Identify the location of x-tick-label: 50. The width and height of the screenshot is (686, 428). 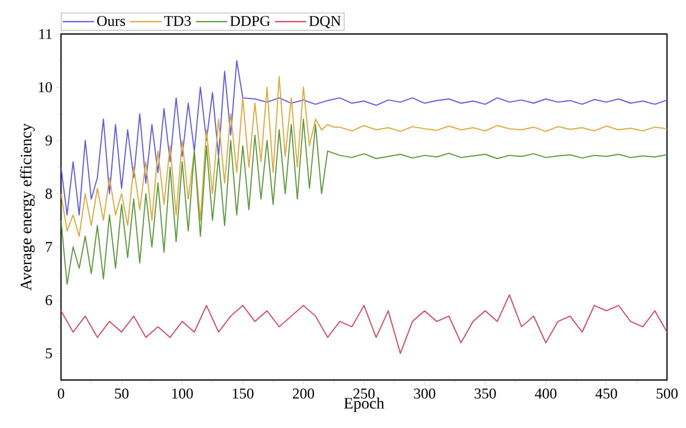
(122, 393).